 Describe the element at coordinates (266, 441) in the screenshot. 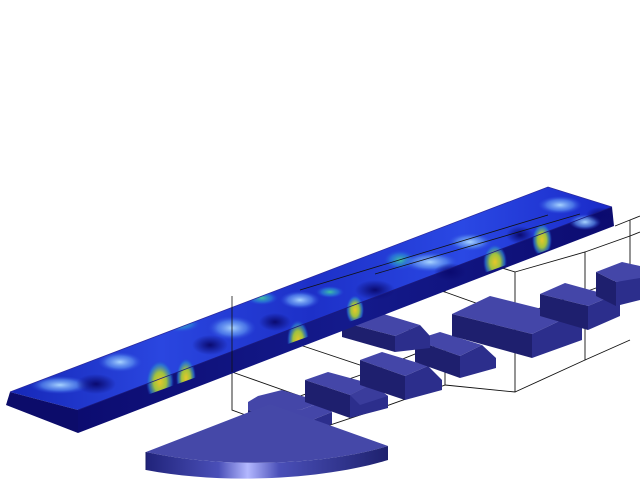

I see `quarter-disc-transducer` at that location.